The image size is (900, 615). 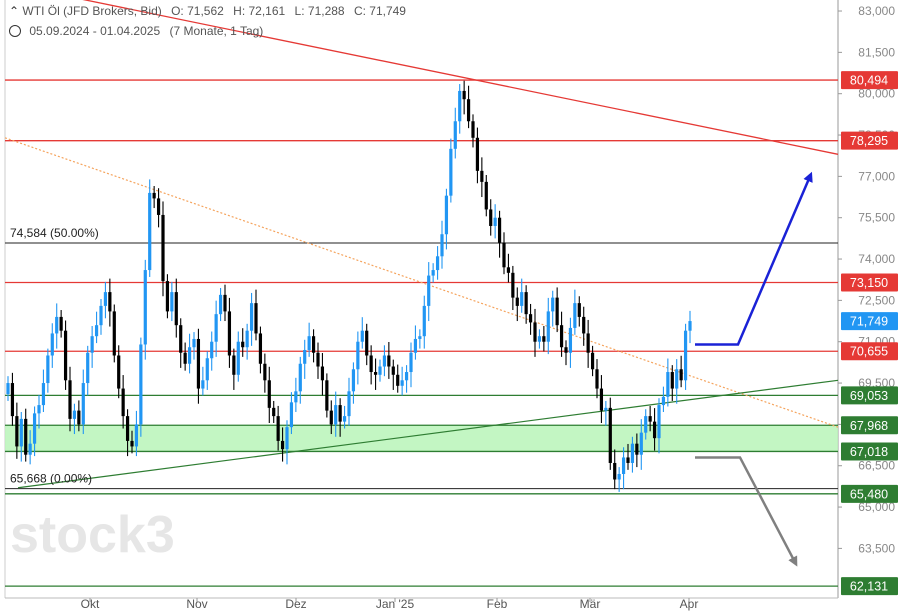 I want to click on fib-label-0: 74,584 (50.00%), so click(x=54, y=233).